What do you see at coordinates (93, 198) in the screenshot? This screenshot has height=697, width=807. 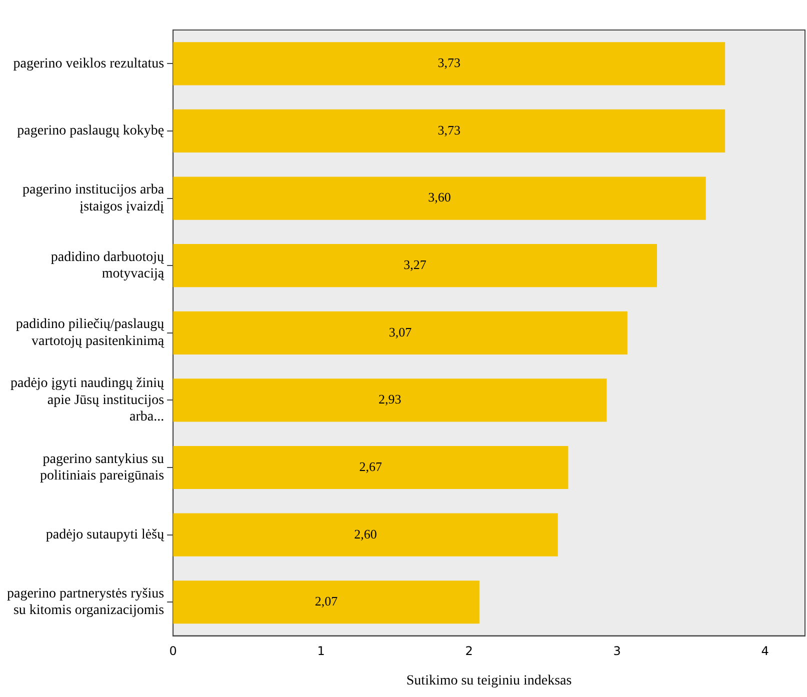 I see `y-tick-label: pagerino institucijos arba įstaigos įvaizdį` at bounding box center [93, 198].